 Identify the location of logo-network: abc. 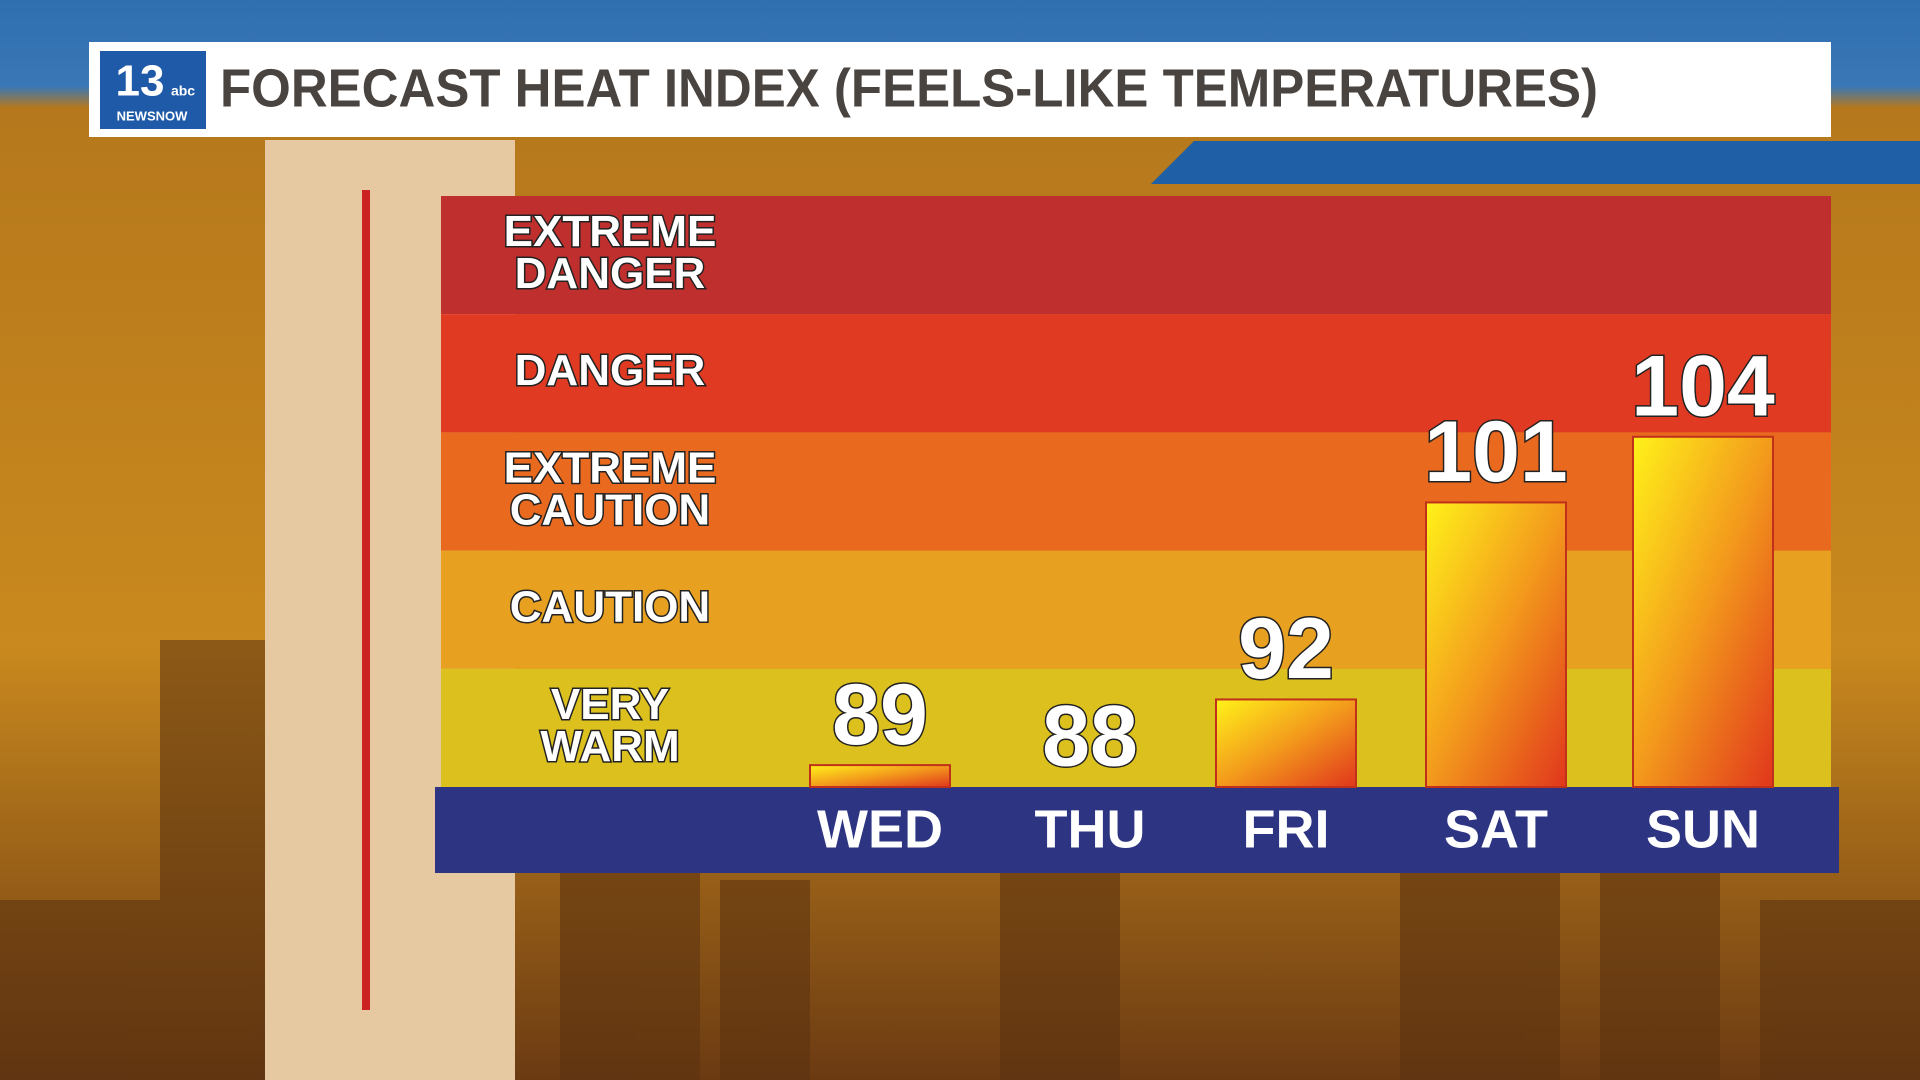
(183, 91).